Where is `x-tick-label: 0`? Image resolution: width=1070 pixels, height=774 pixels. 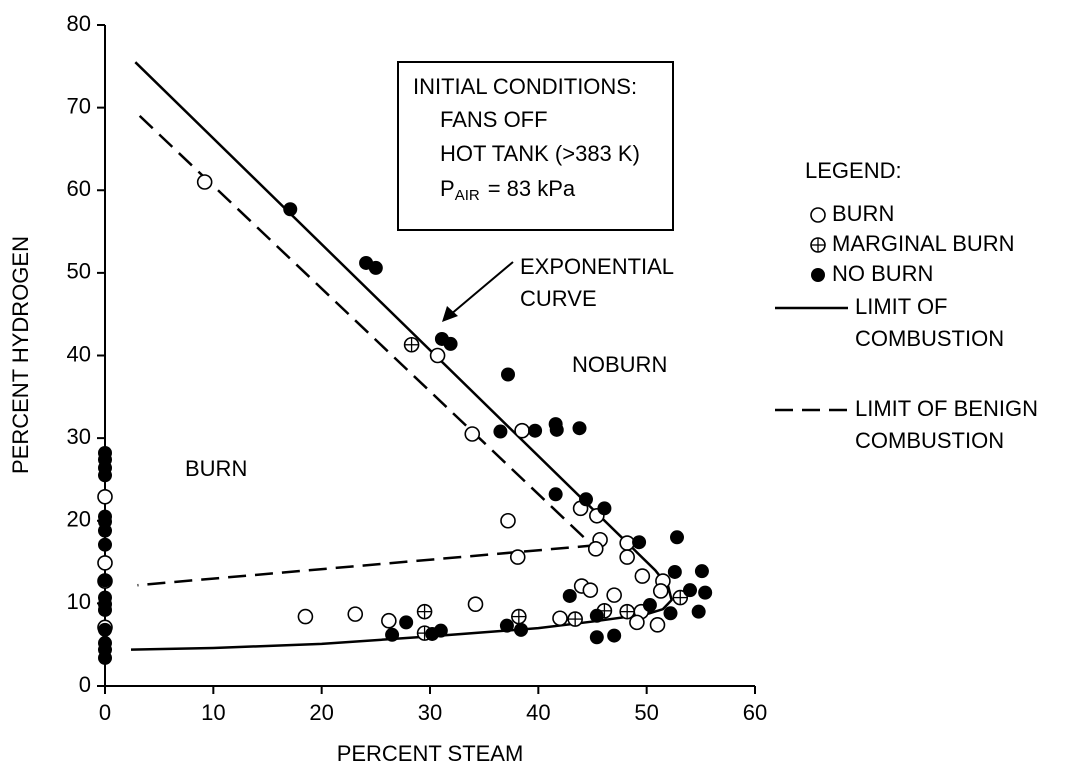
x-tick-label: 0 is located at coordinates (105, 712).